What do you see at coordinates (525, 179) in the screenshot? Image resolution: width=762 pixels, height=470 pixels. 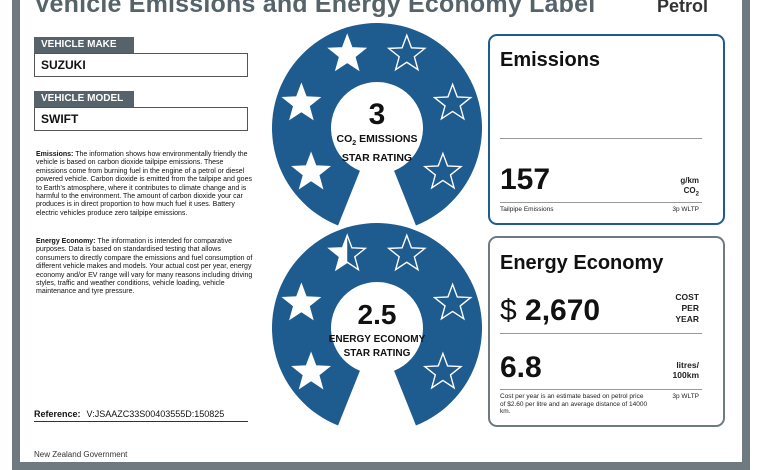 I see `emissions-value: 157` at bounding box center [525, 179].